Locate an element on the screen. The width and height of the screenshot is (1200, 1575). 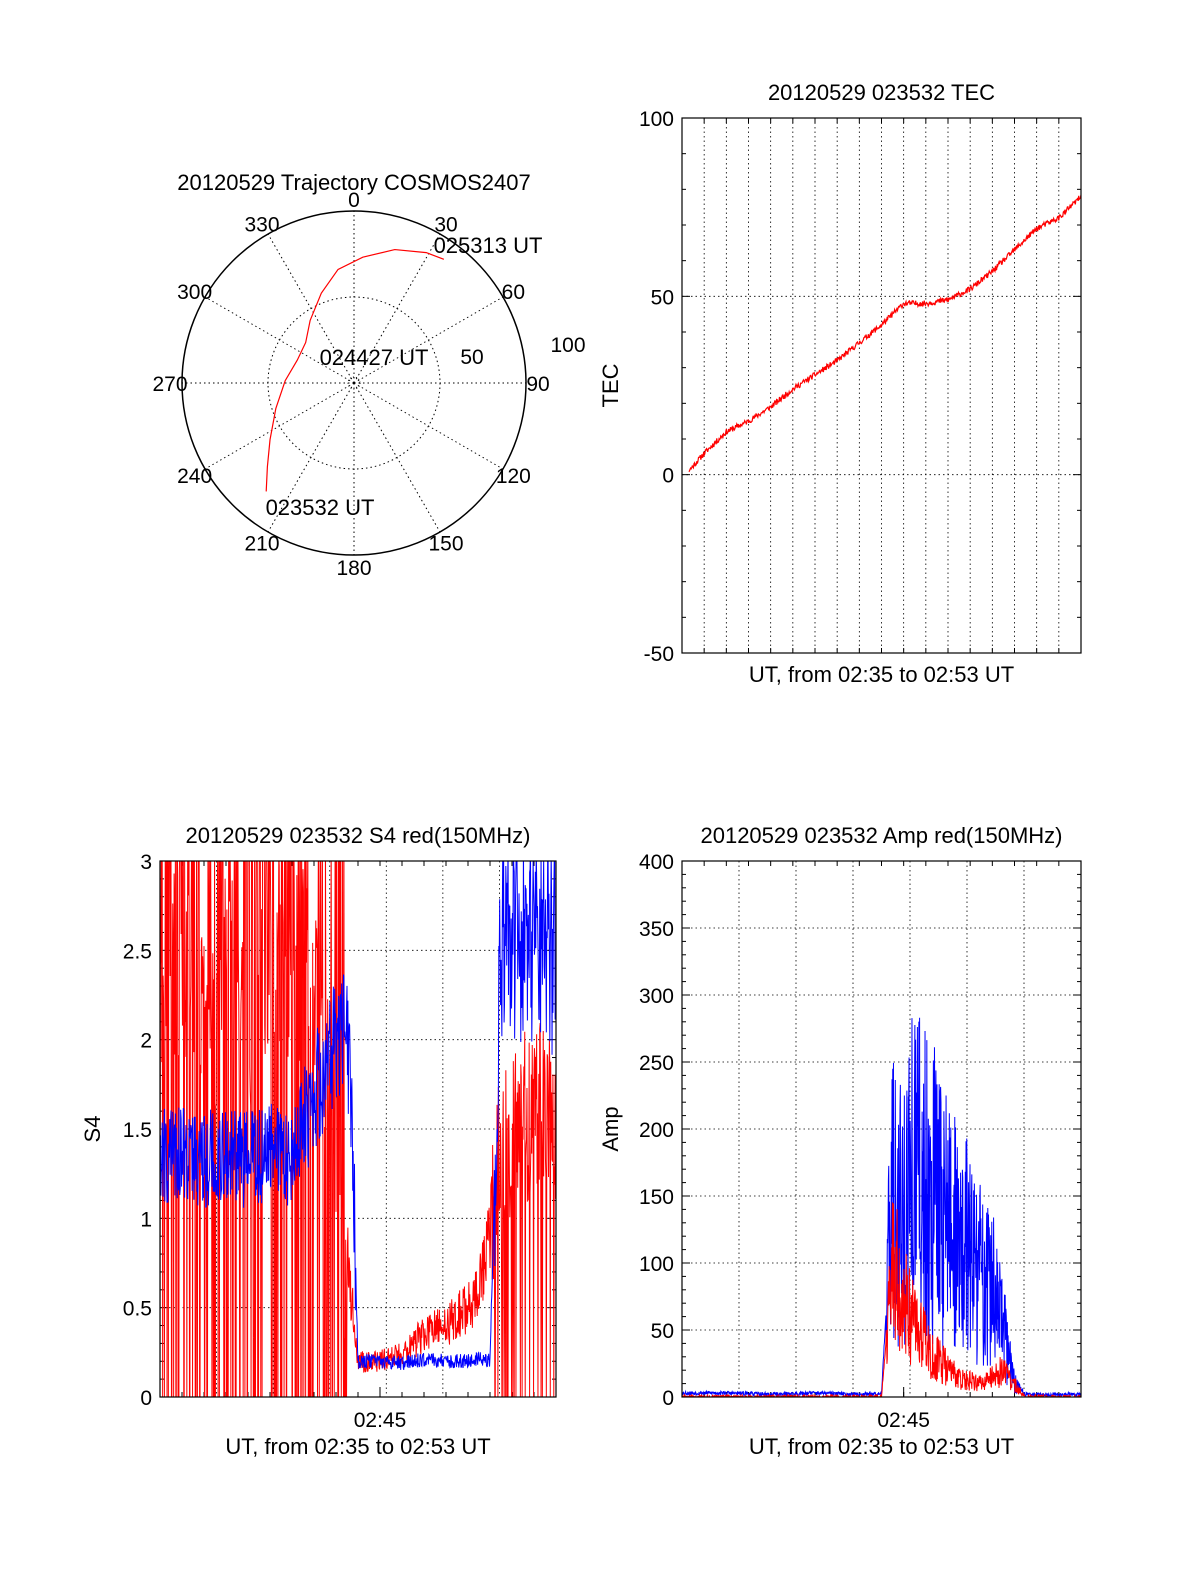
y-tick-label: -50 is located at coordinates (659, 654).